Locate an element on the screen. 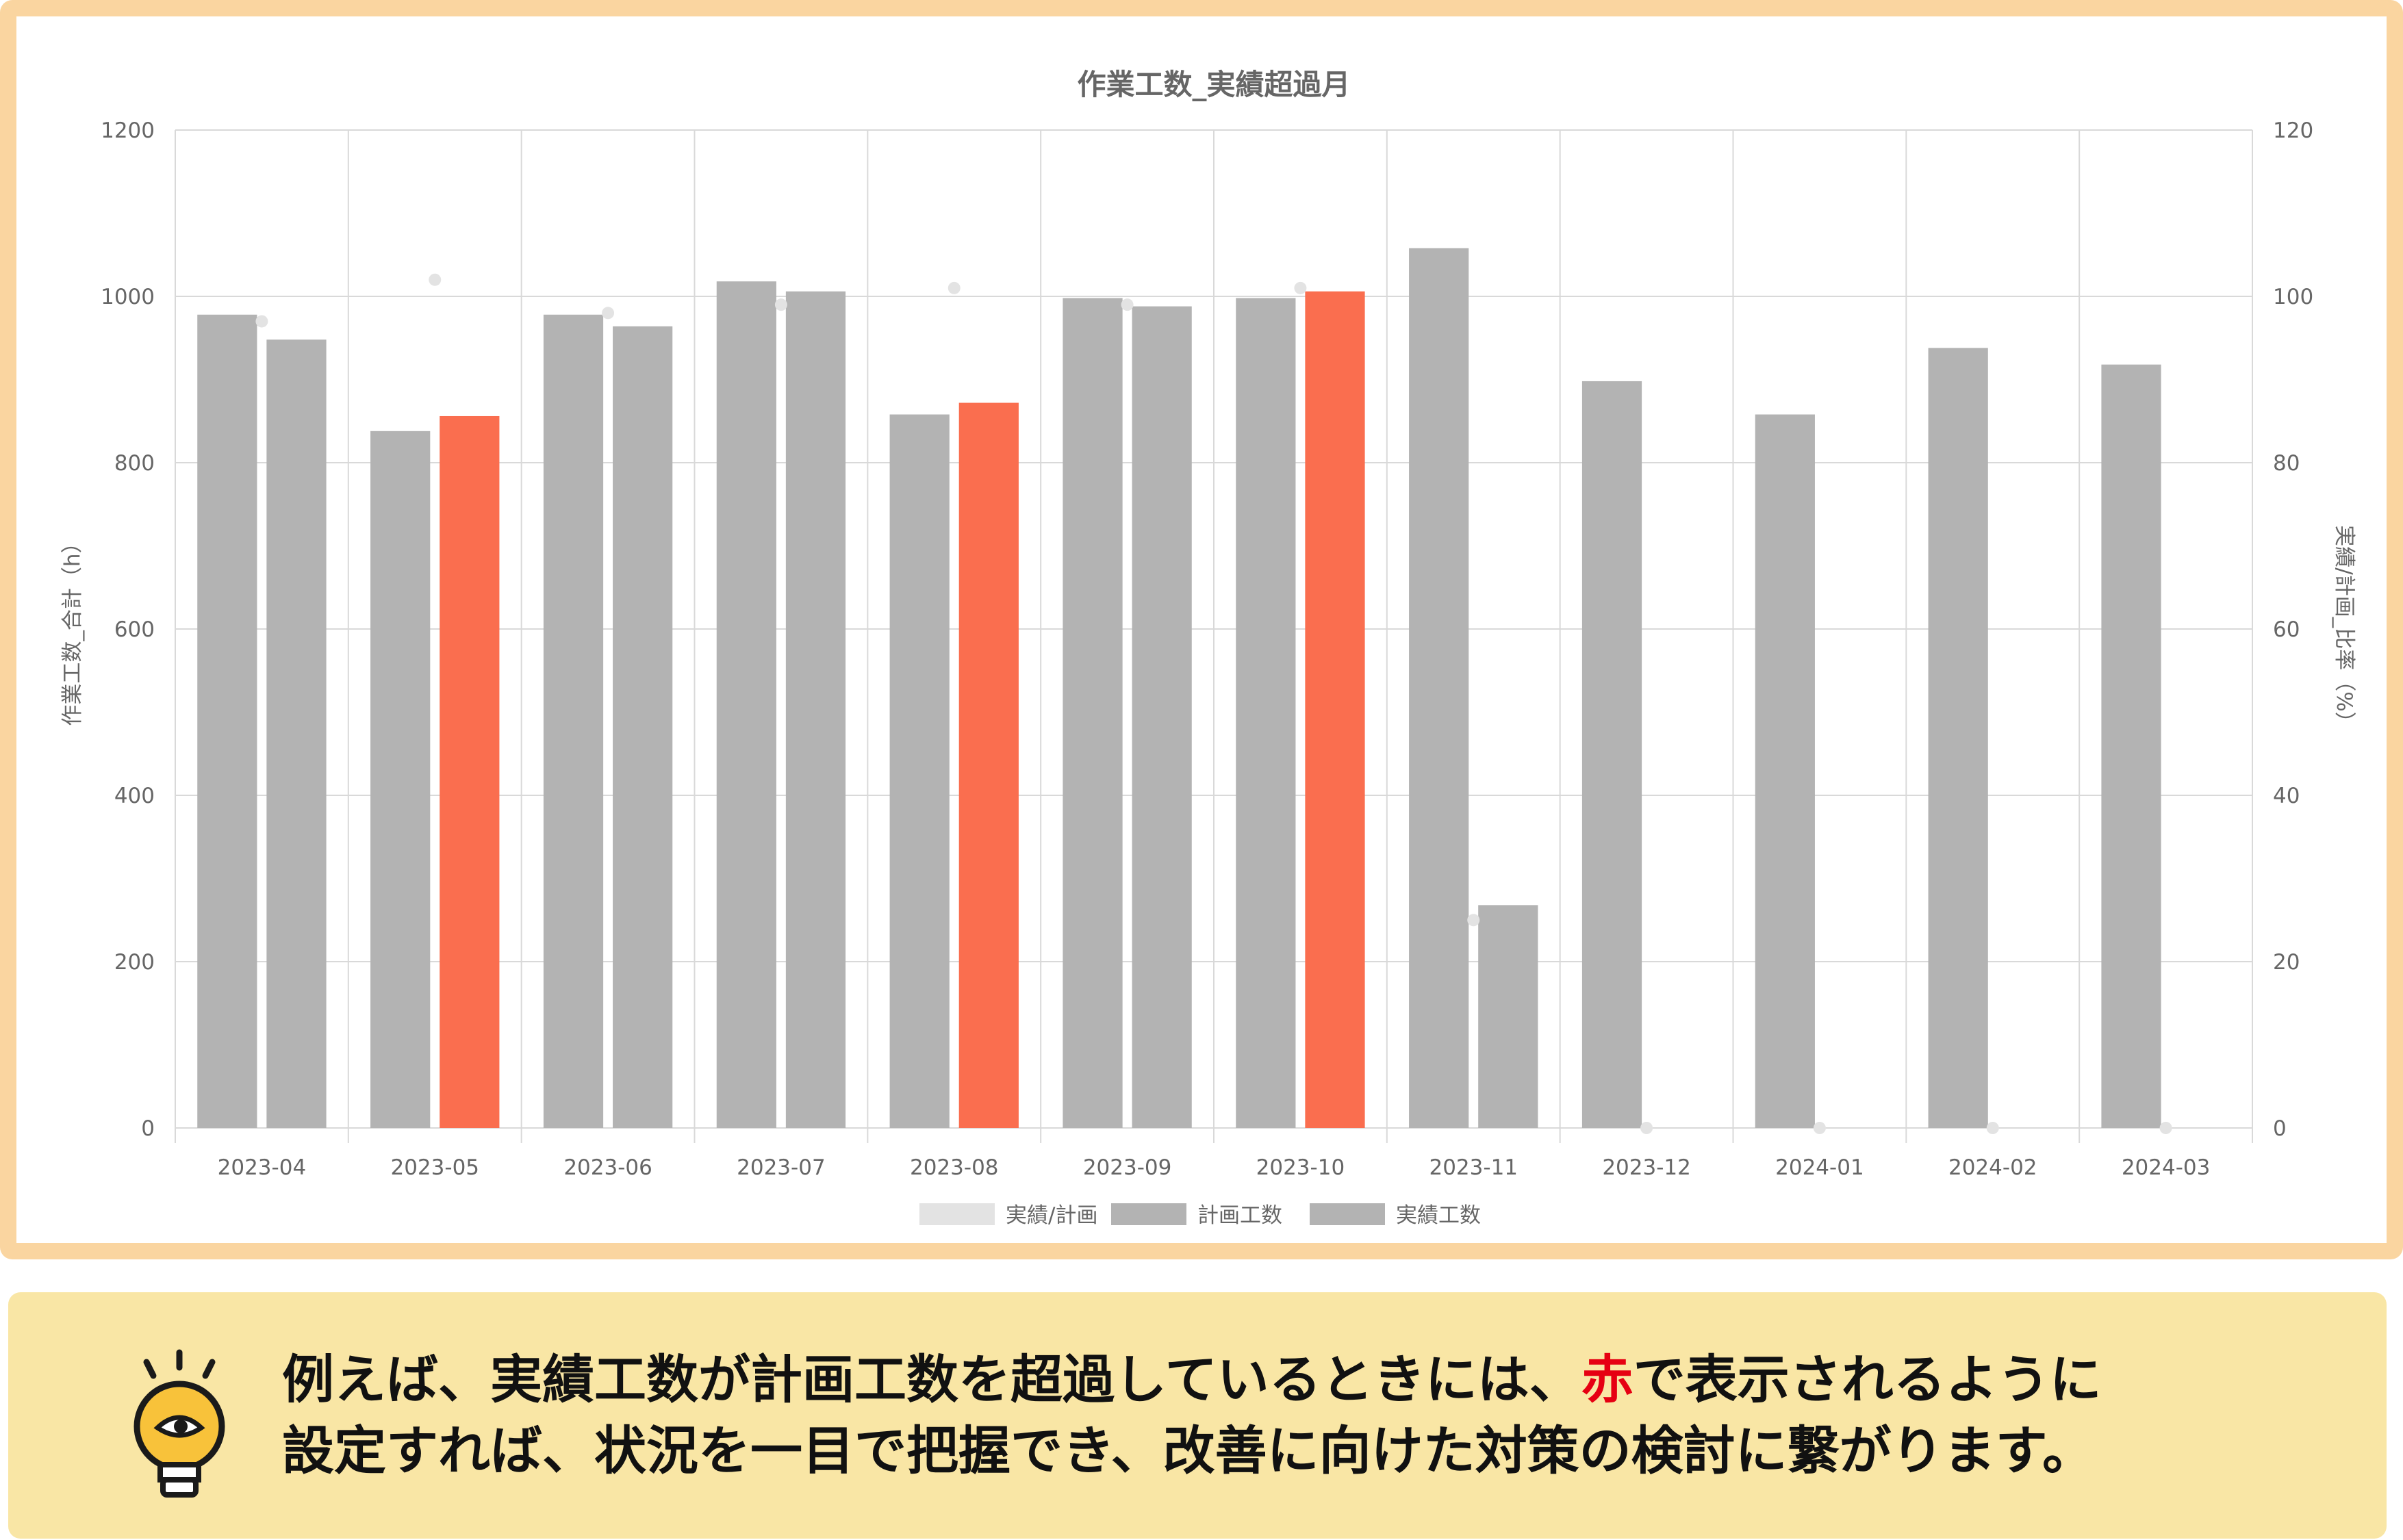  y-tick-label-right: 60 is located at coordinates (2286, 629).